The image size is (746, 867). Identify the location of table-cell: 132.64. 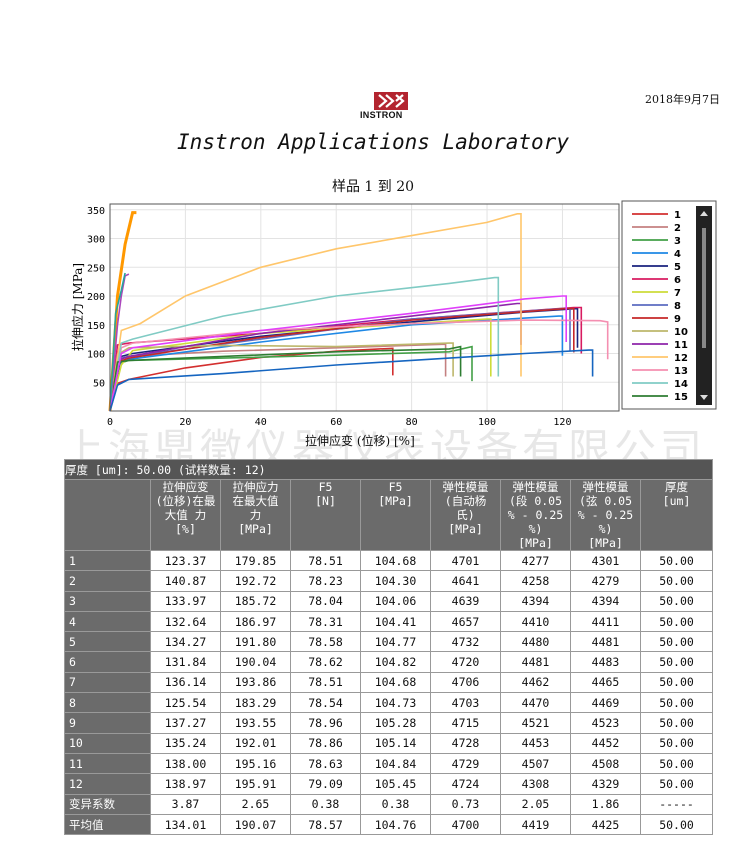
(185, 621).